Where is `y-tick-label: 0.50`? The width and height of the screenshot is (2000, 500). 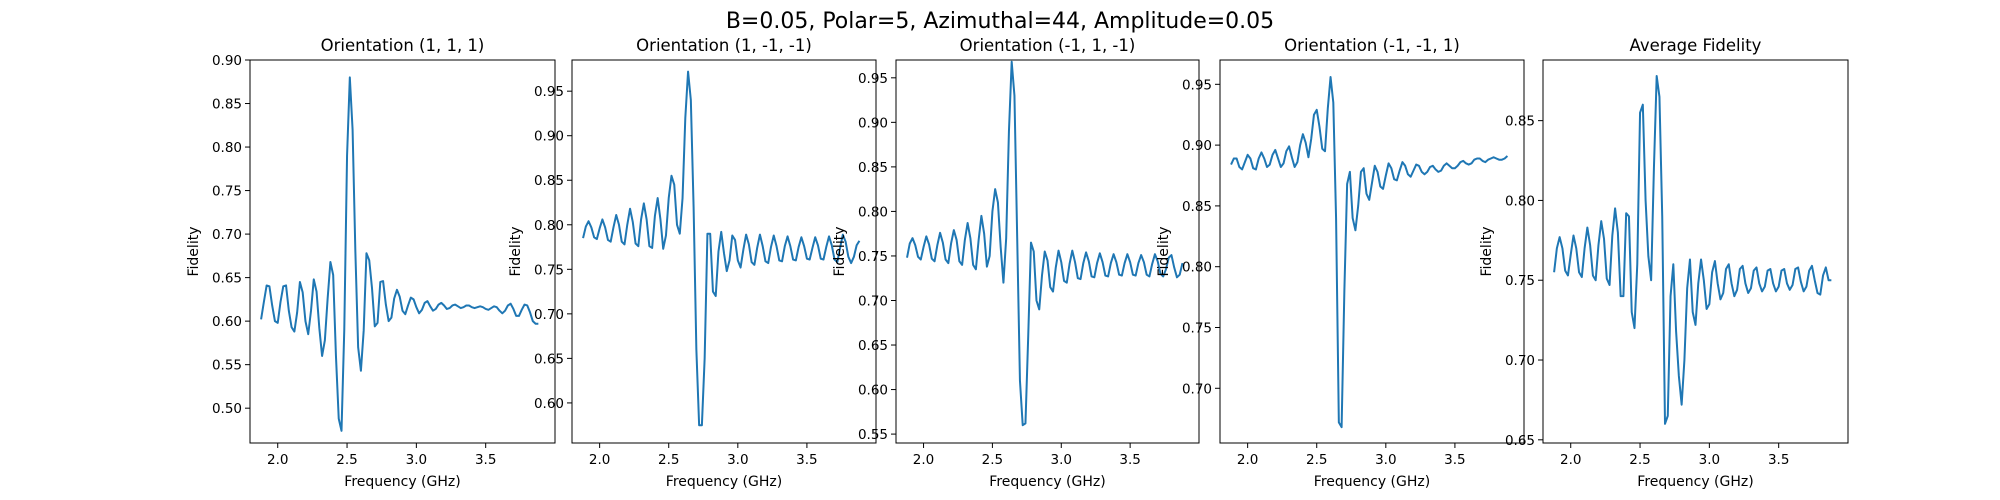
y-tick-label: 0.50 is located at coordinates (227, 409).